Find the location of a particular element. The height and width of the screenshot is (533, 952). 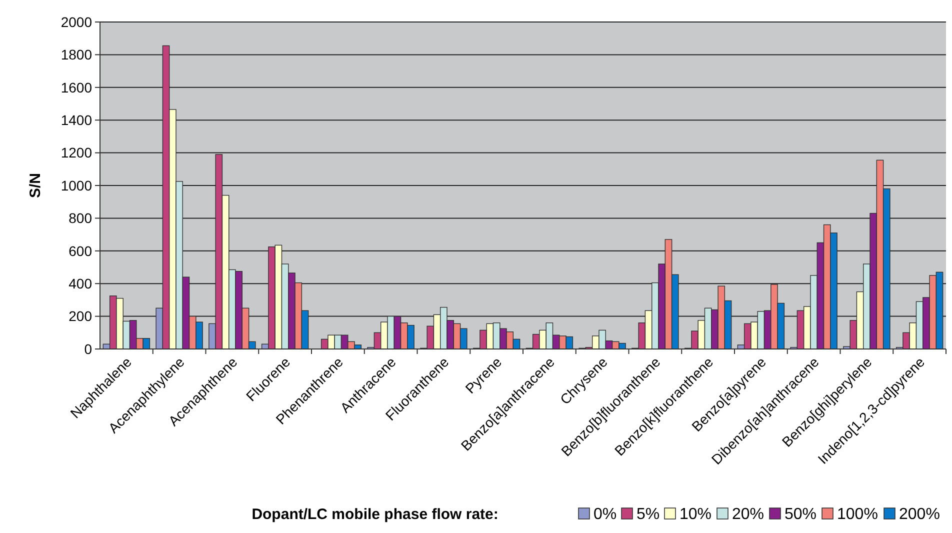

y-tick-label: 400 is located at coordinates (80, 284).